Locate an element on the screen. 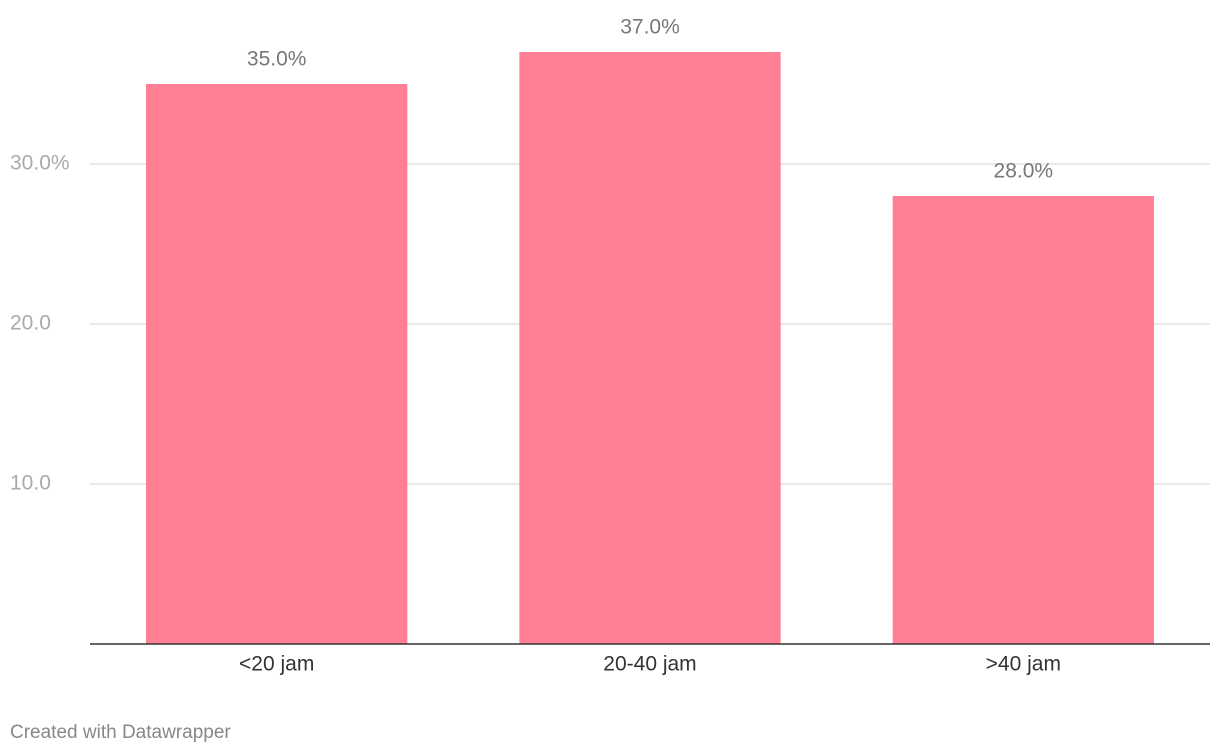 Image resolution: width=1220 pixels, height=756 pixels. y-tick-label: 10.0 is located at coordinates (30, 483).